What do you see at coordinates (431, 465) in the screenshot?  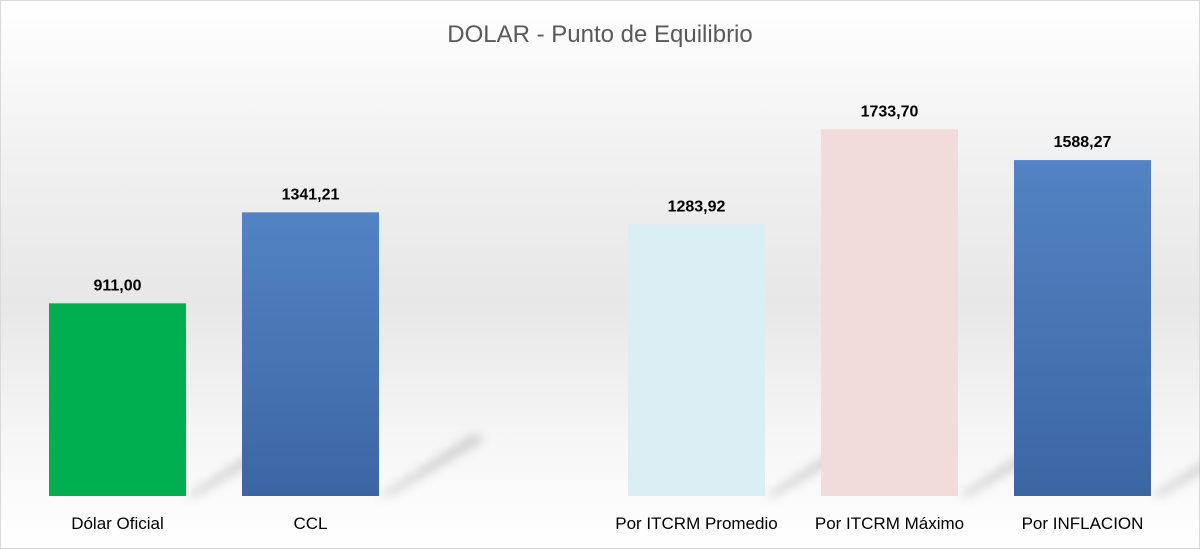 I see `bar-shadow-ccl` at bounding box center [431, 465].